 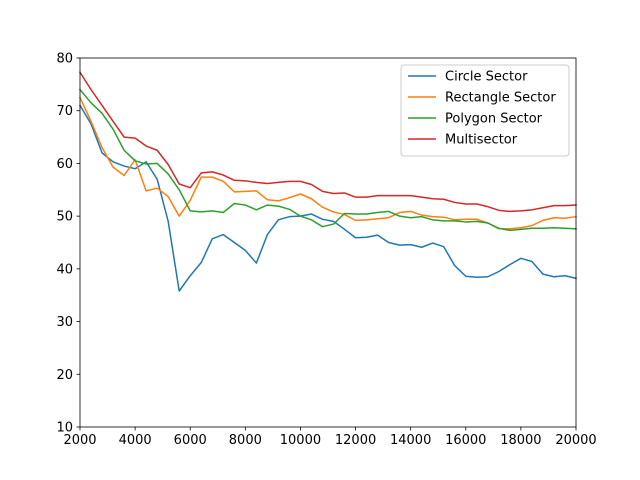 What do you see at coordinates (64, 164) in the screenshot?
I see `y-tick-label: 60` at bounding box center [64, 164].